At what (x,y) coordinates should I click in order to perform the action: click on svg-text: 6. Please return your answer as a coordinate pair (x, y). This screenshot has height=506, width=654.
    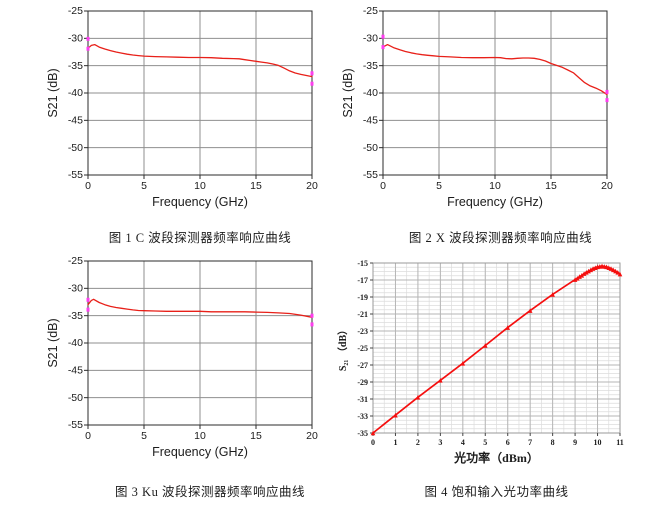
    Looking at the image, I should click on (508, 442).